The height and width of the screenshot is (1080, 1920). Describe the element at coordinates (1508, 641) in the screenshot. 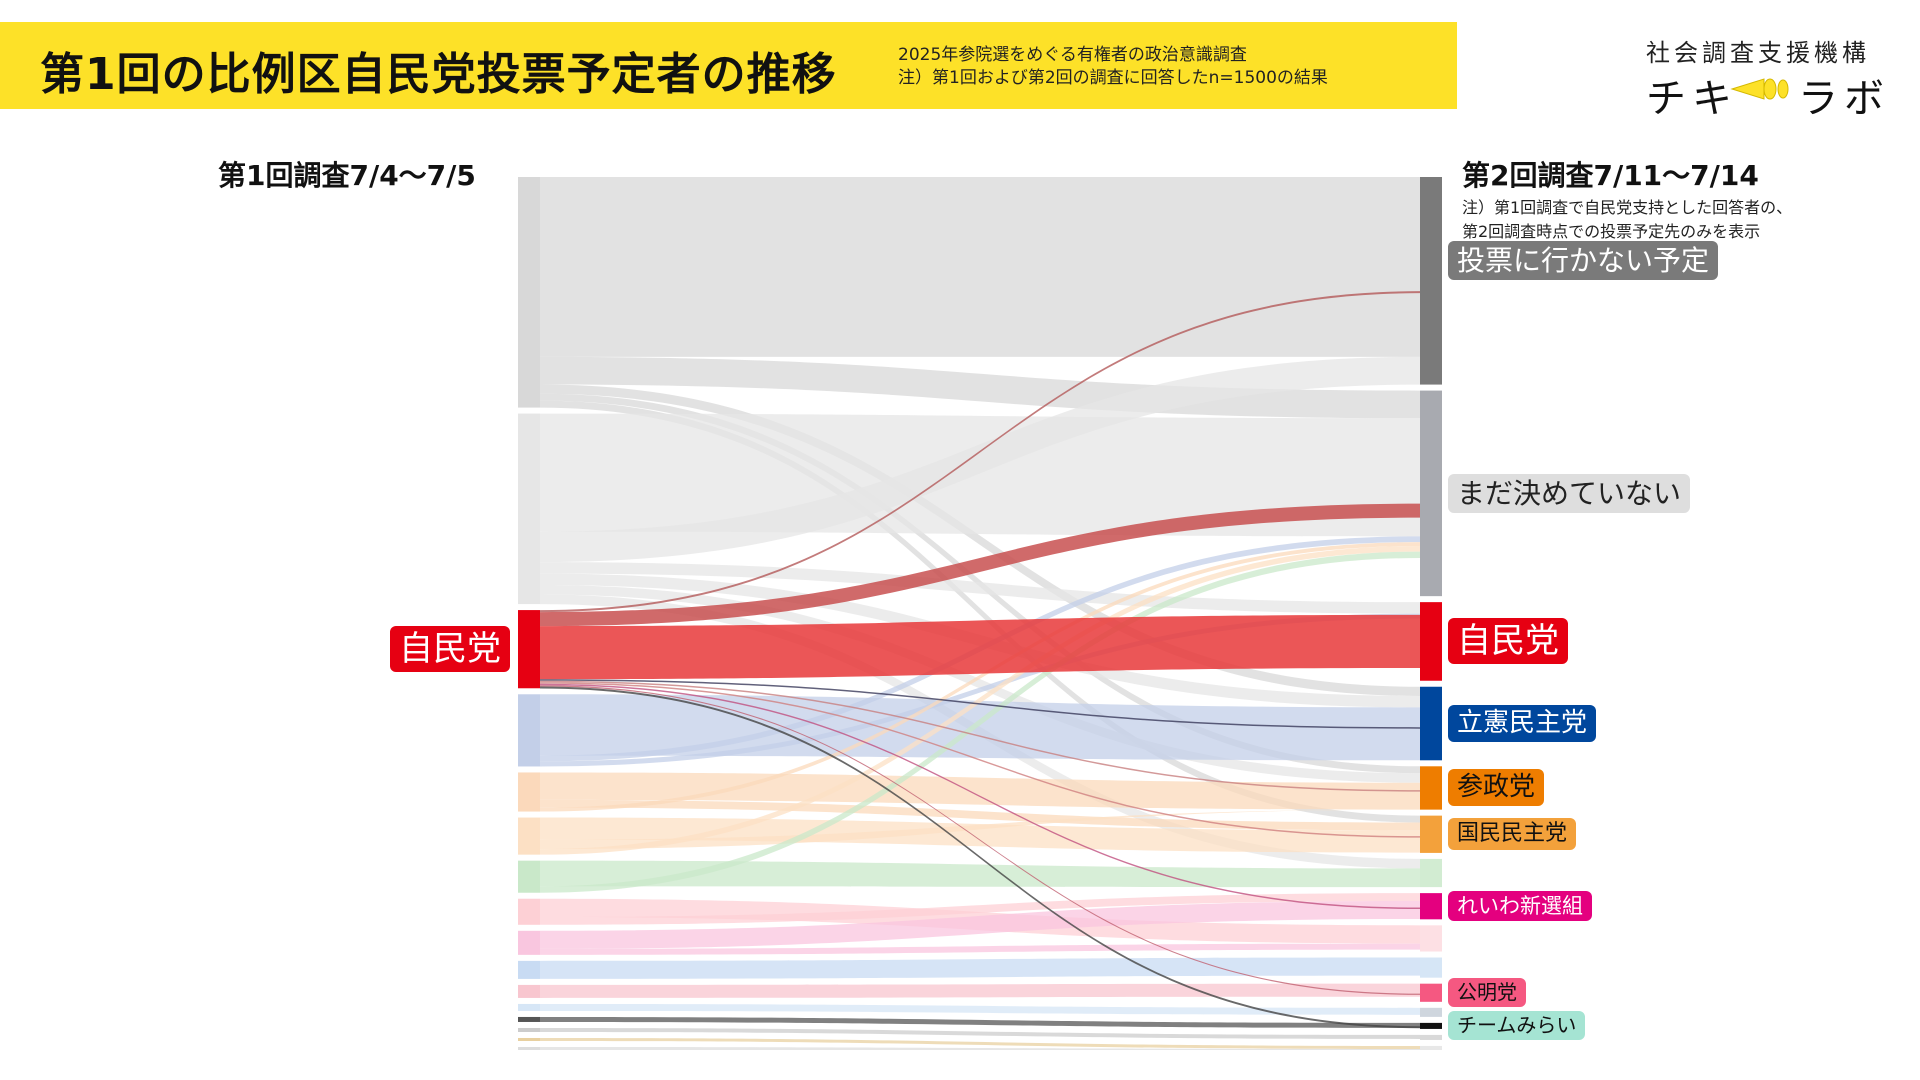

I see `right-node-label: 自民党` at that location.